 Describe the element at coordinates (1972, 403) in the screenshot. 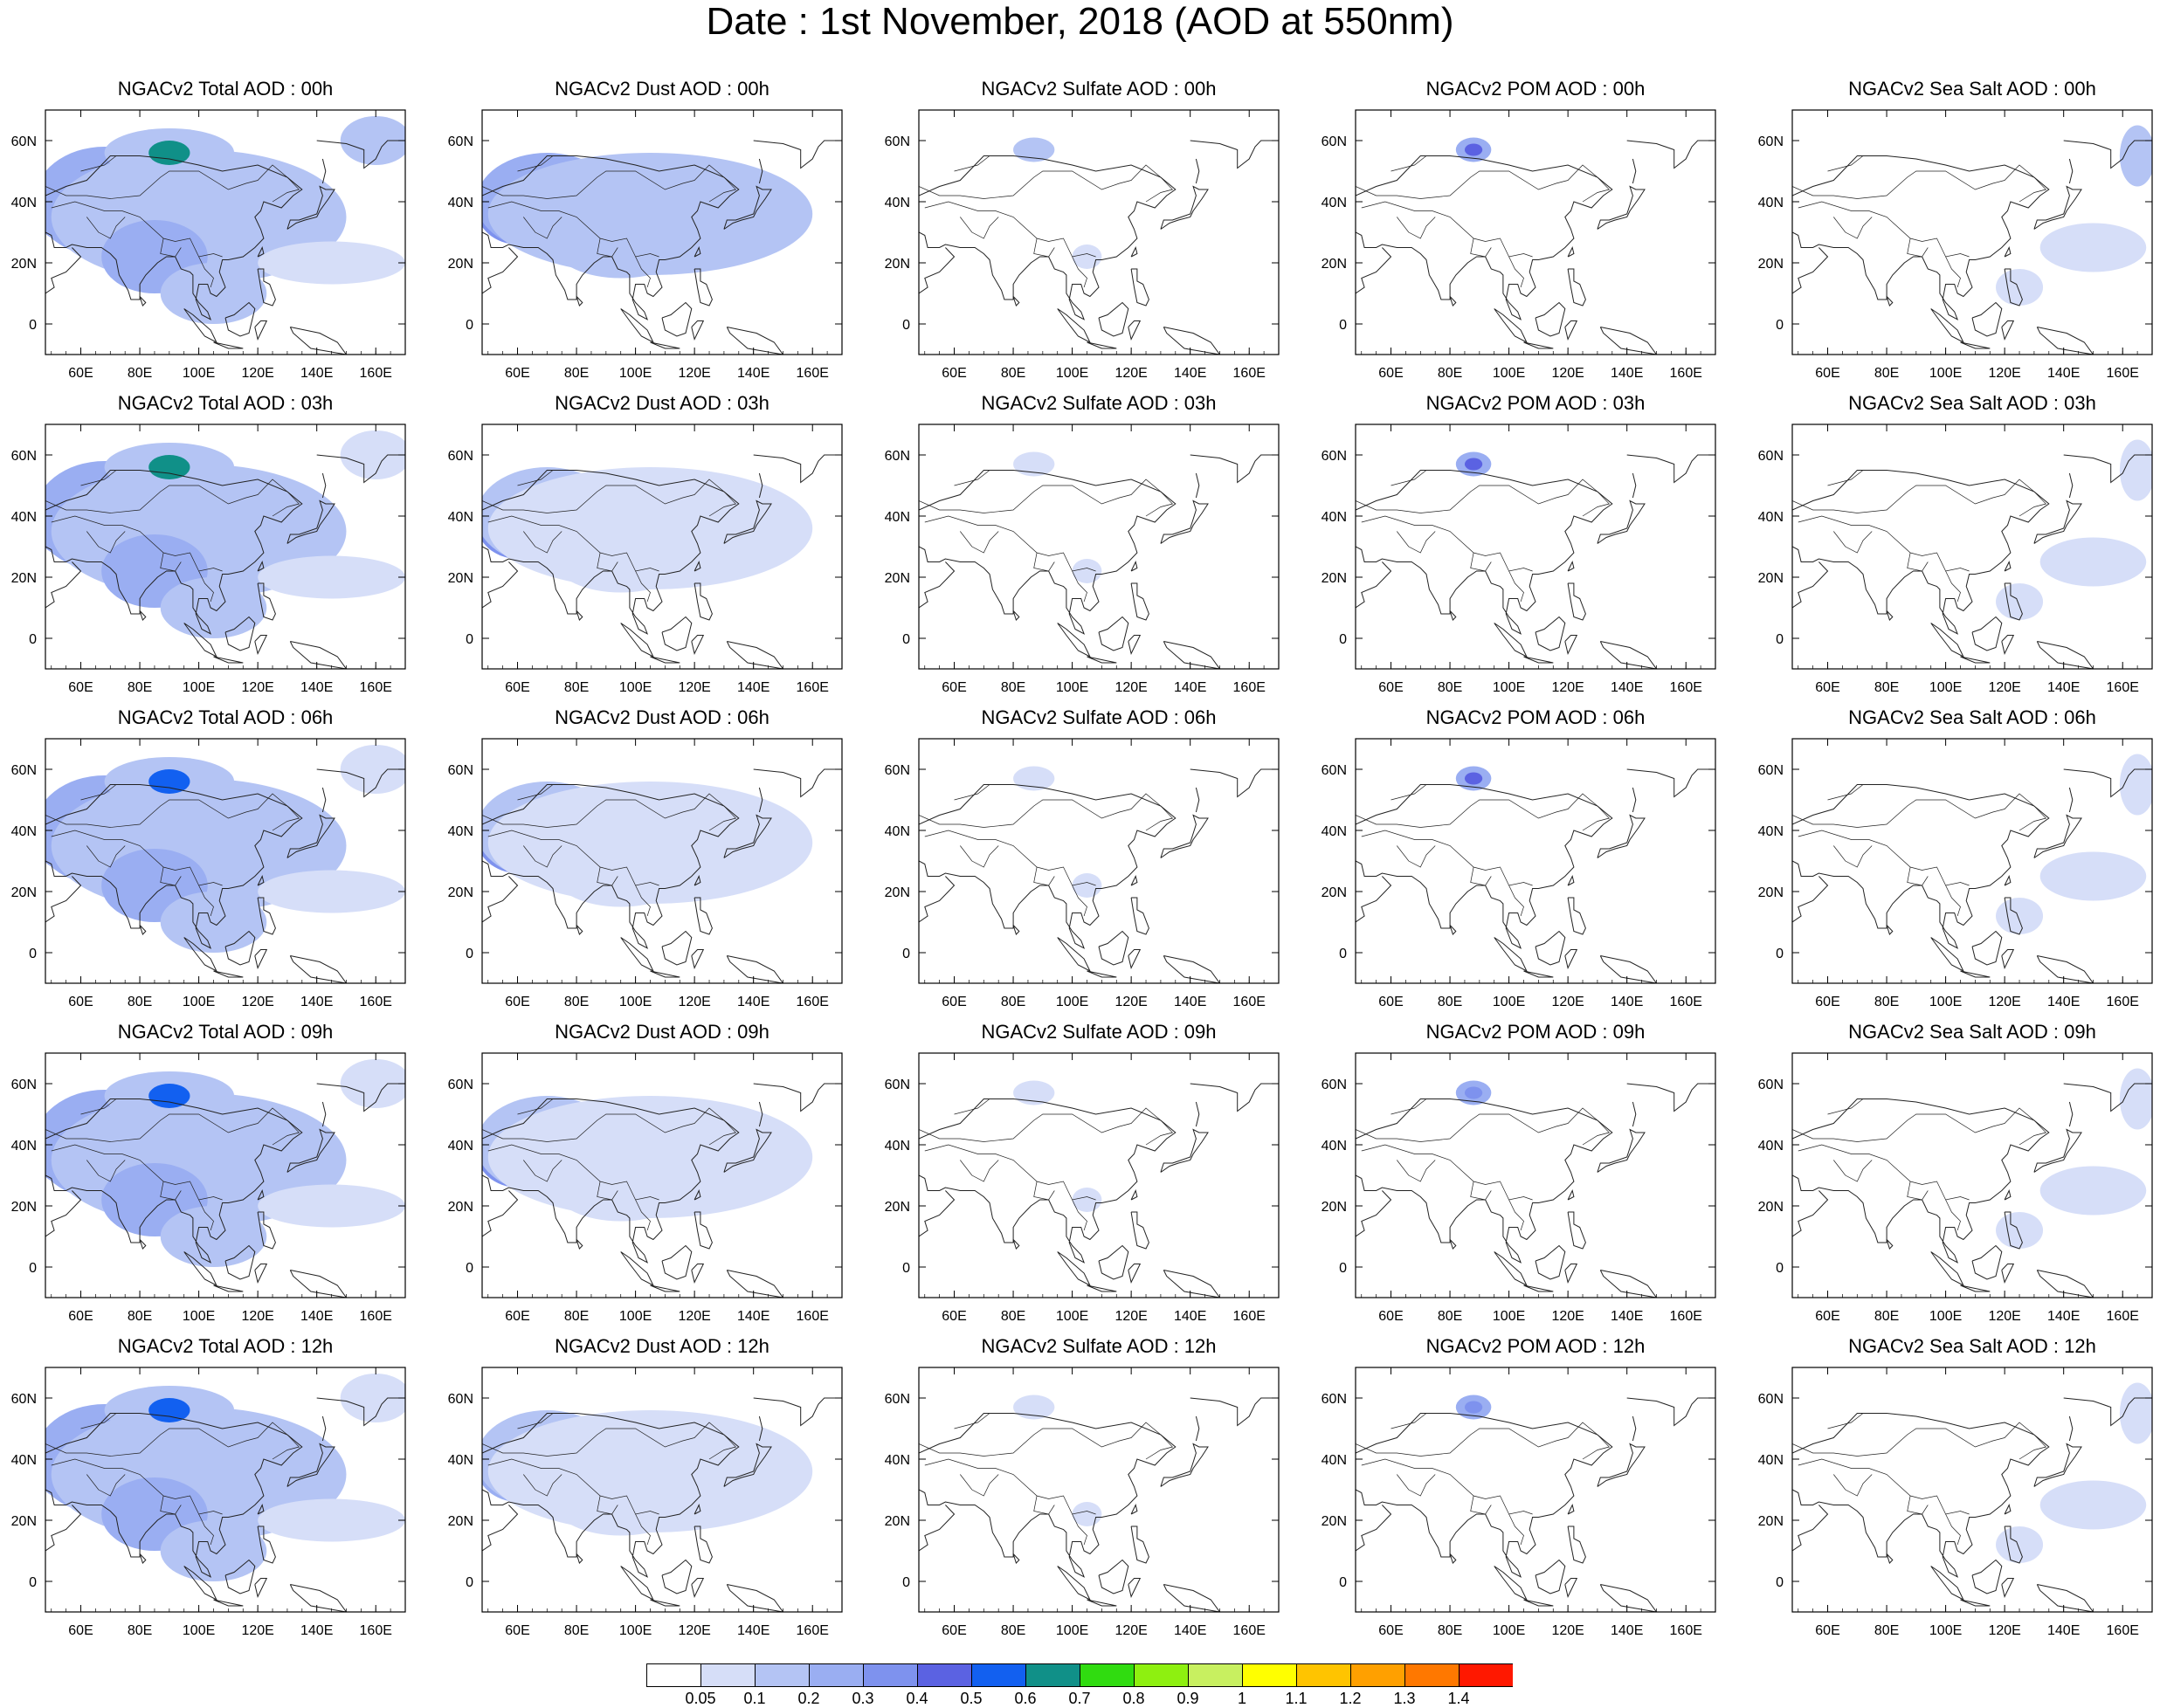

I see `panel-title: NGACv2 Sea Salt AOD : 03h` at that location.